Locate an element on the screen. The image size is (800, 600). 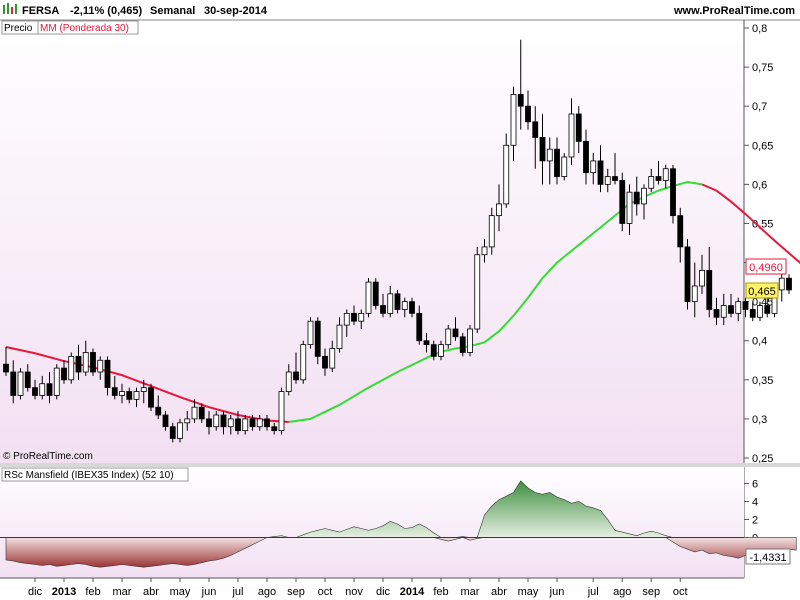
x-tick-label: 2013 is located at coordinates (64, 592).